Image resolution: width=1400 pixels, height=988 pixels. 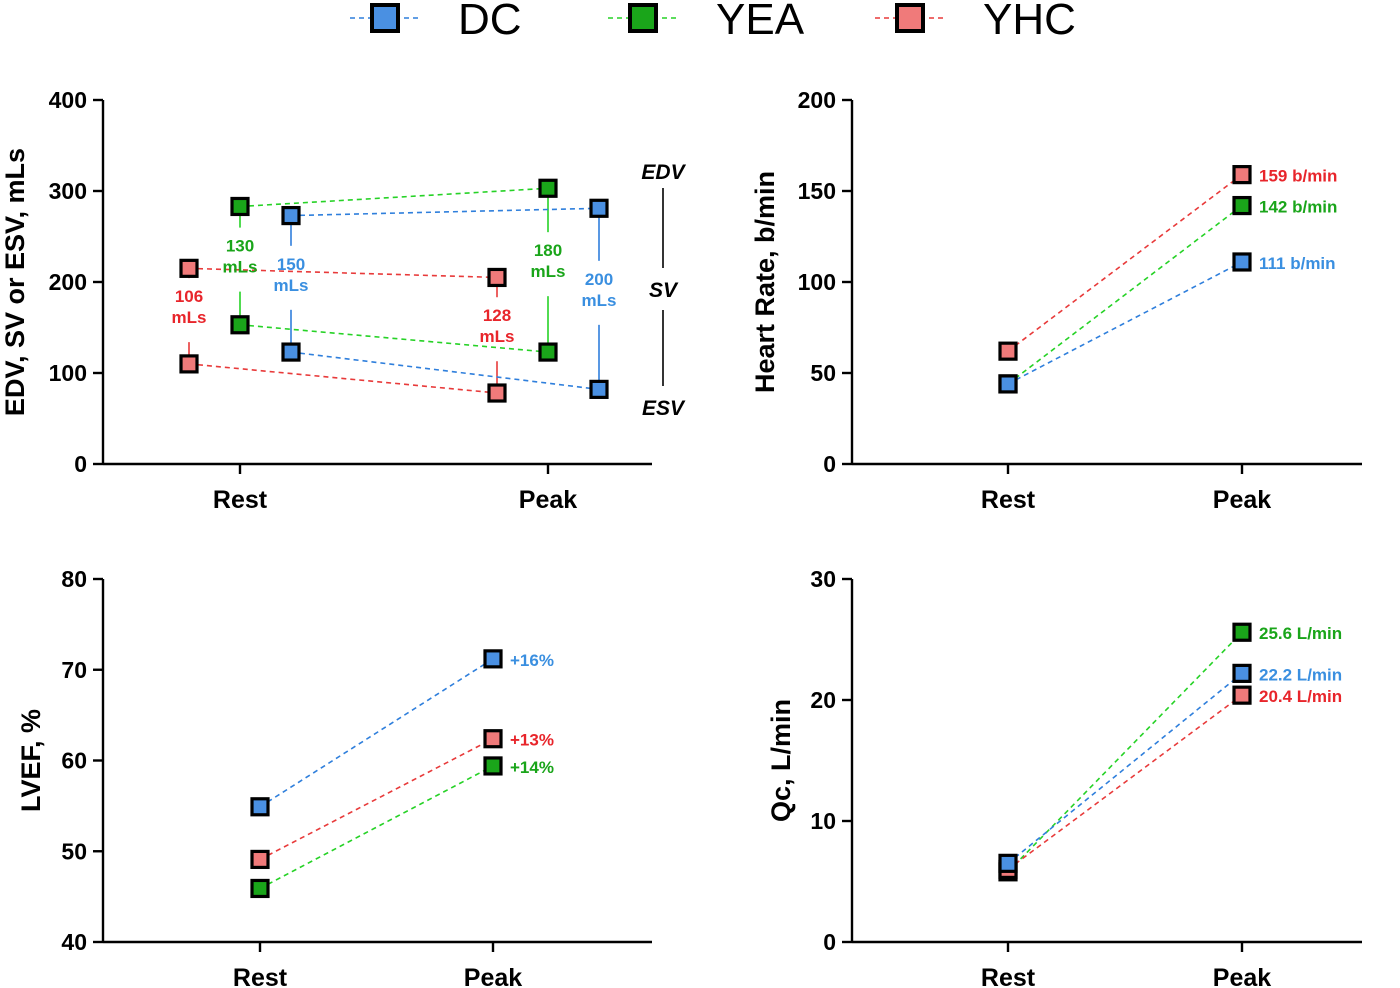 What do you see at coordinates (74, 851) in the screenshot?
I see `y-tick-label: 50` at bounding box center [74, 851].